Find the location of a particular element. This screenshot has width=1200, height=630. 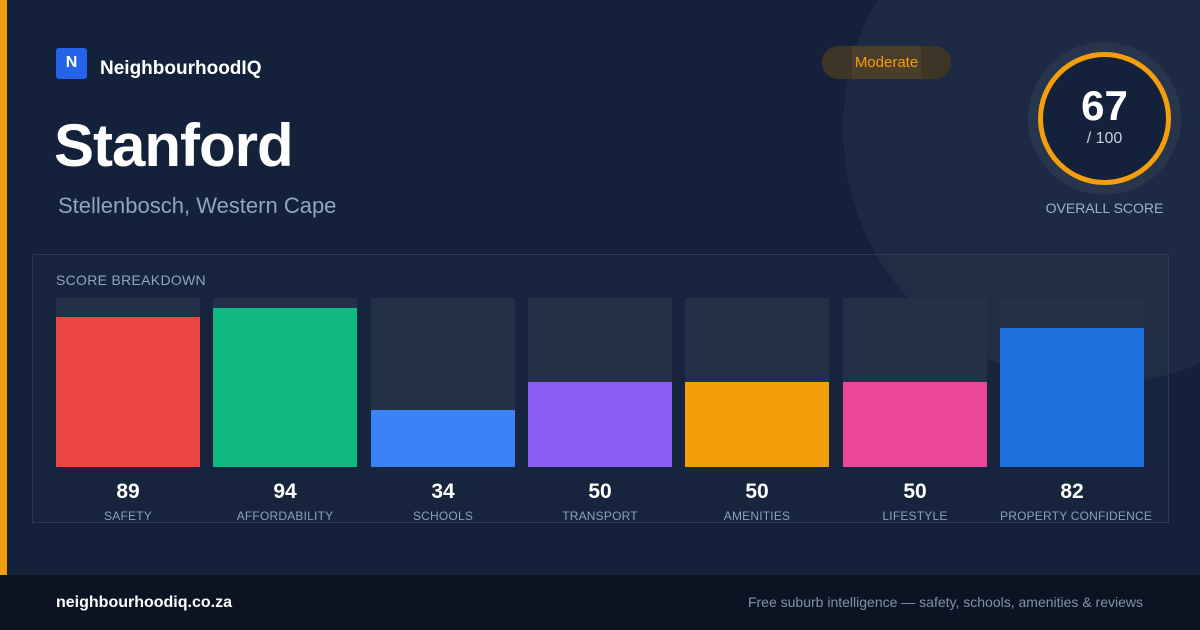

overall-score-ring: 67 / 100 is located at coordinates (1104, 118).